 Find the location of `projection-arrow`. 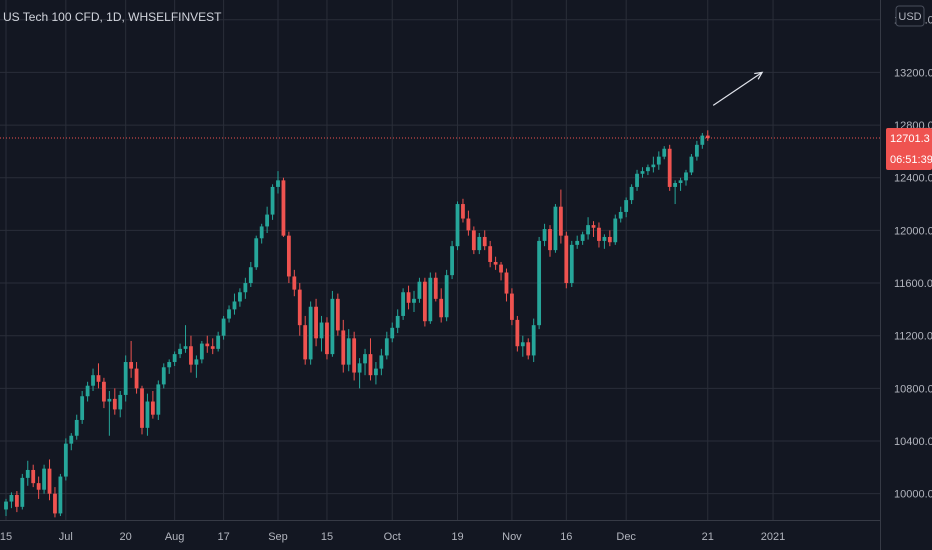

projection-arrow is located at coordinates (738, 88).